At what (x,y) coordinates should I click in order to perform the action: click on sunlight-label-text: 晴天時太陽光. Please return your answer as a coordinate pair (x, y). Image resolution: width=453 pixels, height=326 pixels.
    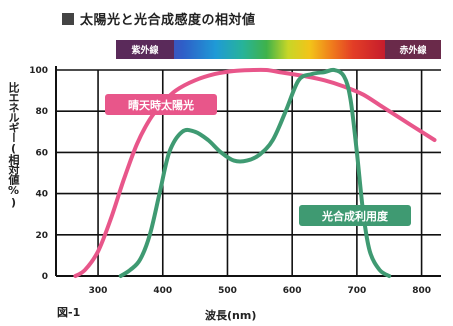
    Looking at the image, I should click on (161, 105).